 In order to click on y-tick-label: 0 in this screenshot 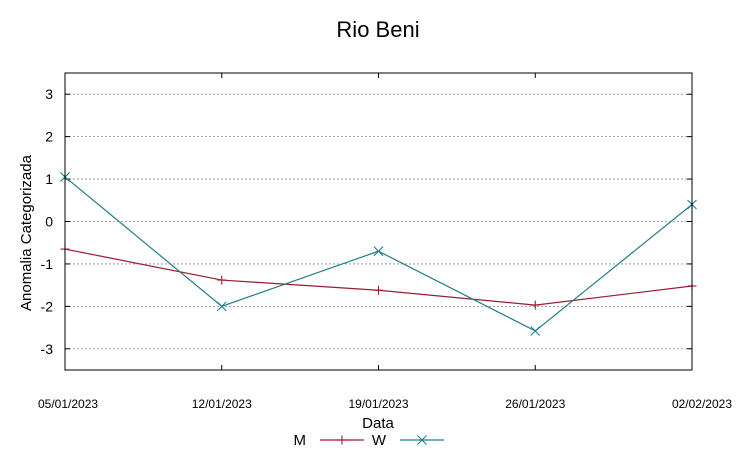, I will do `click(49, 222)`.